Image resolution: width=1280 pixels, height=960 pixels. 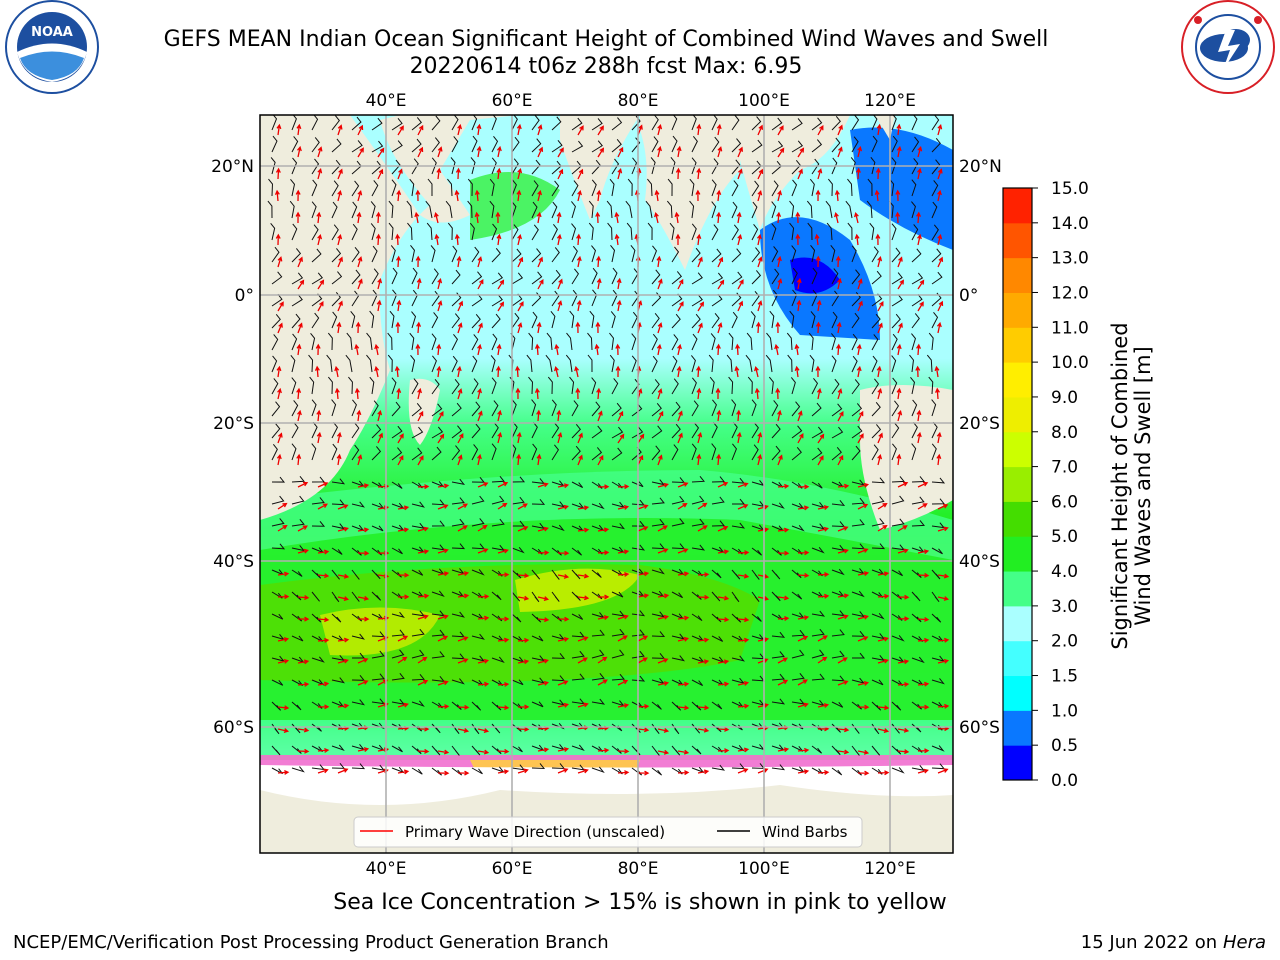 What do you see at coordinates (979, 728) in the screenshot?
I see `lat-tick-right-60s: 60°S` at bounding box center [979, 728].